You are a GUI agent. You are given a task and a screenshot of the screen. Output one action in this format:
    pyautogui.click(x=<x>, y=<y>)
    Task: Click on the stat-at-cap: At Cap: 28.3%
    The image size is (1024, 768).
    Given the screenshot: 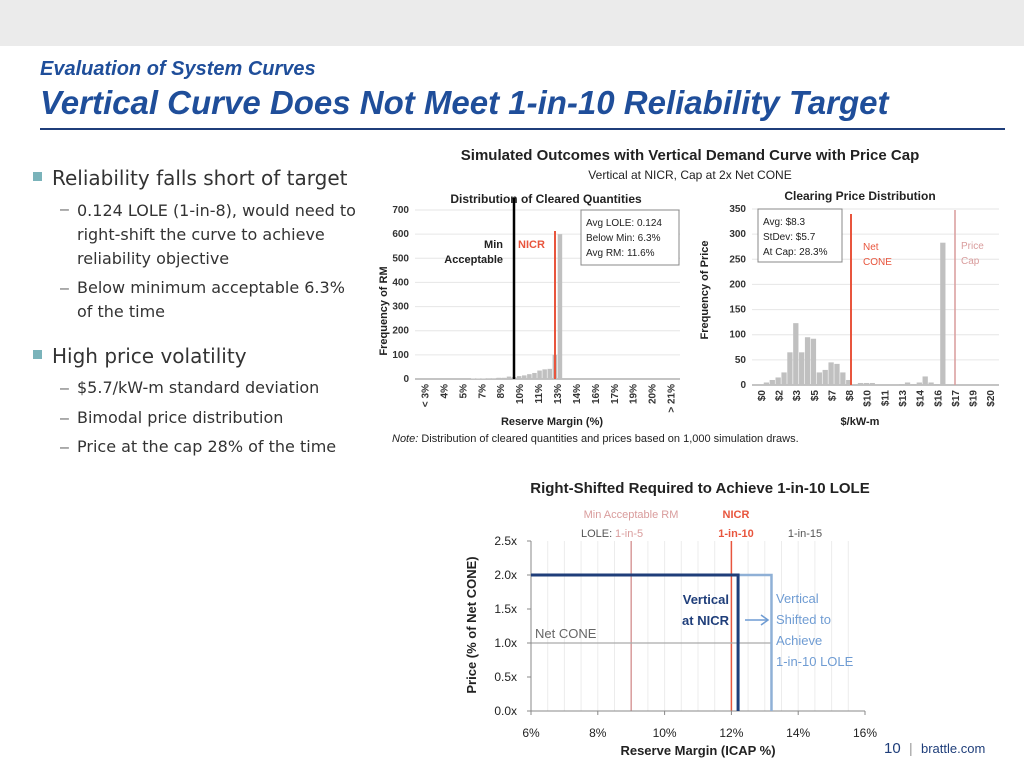 What is the action you would take?
    pyautogui.click(x=795, y=252)
    